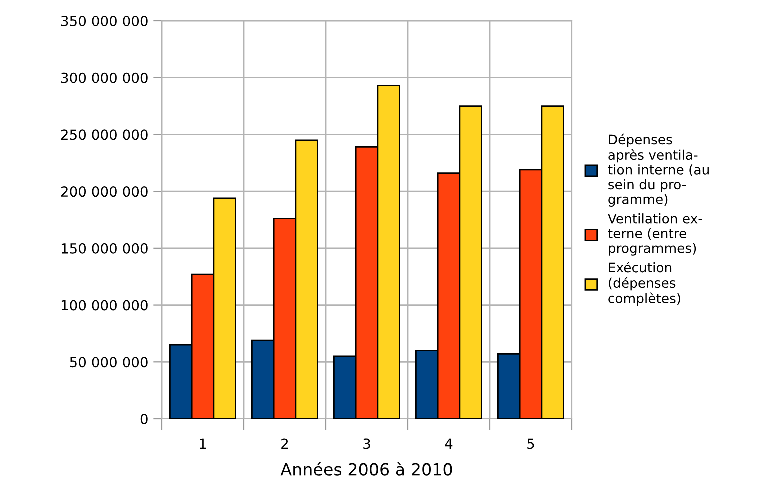 This screenshot has width=776, height=504. What do you see at coordinates (655, 235) in the screenshot?
I see `legend-label: Ventilation ex- terne (entre programmes)` at bounding box center [655, 235].